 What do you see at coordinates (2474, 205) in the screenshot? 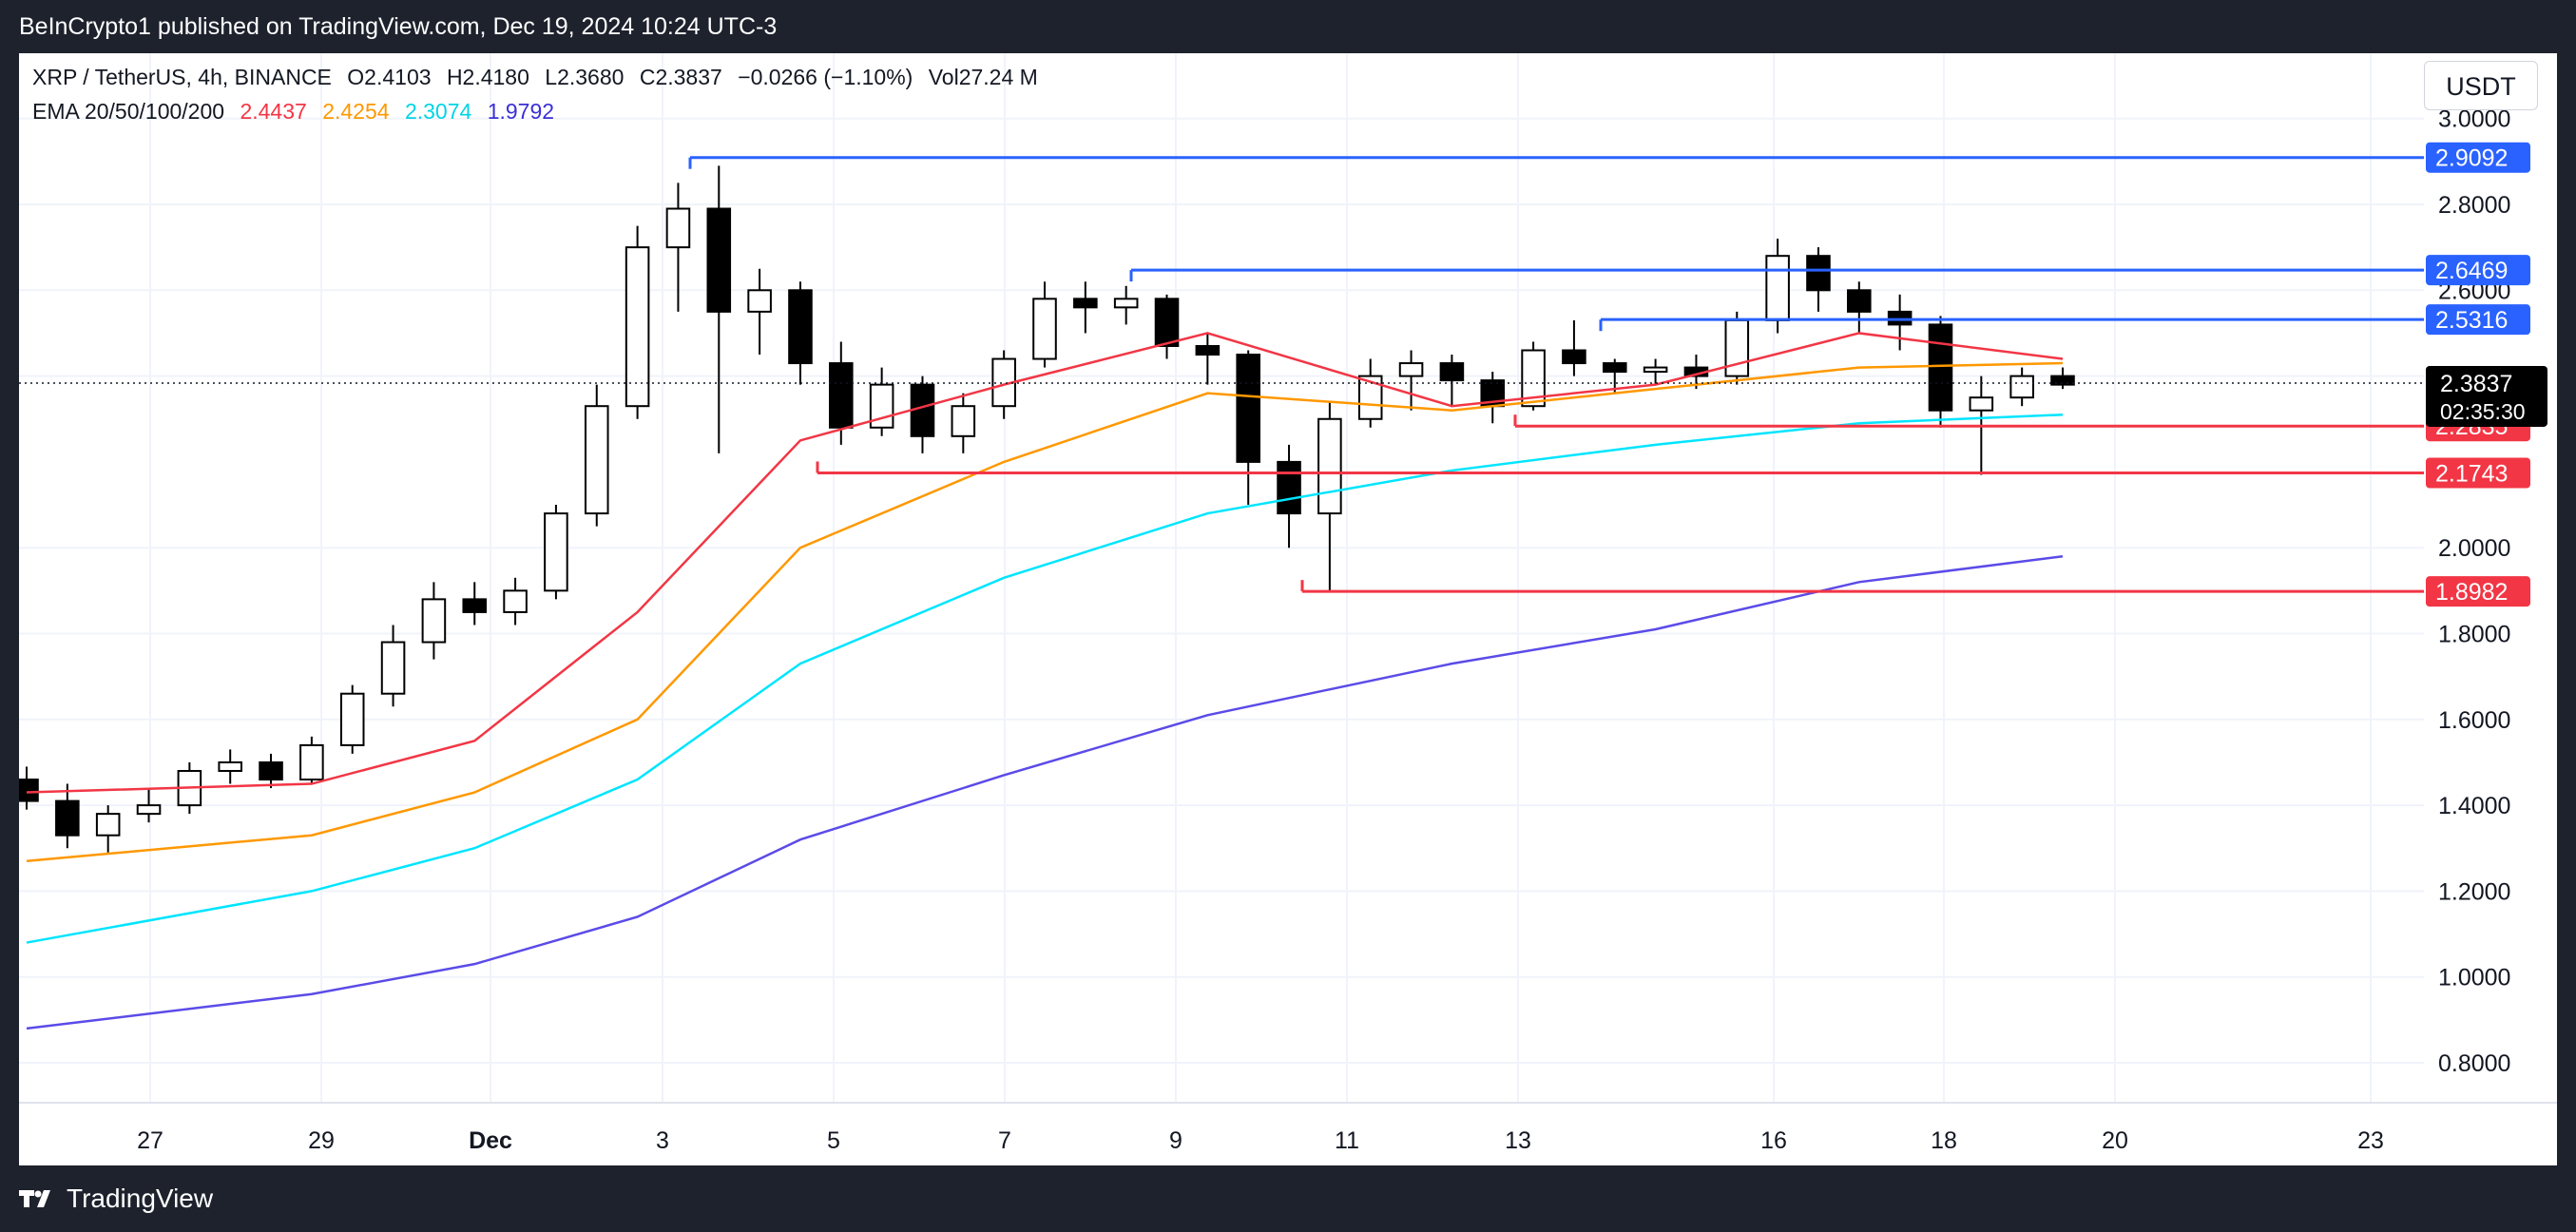
I see `y-tick-label: 2.8000` at bounding box center [2474, 205].